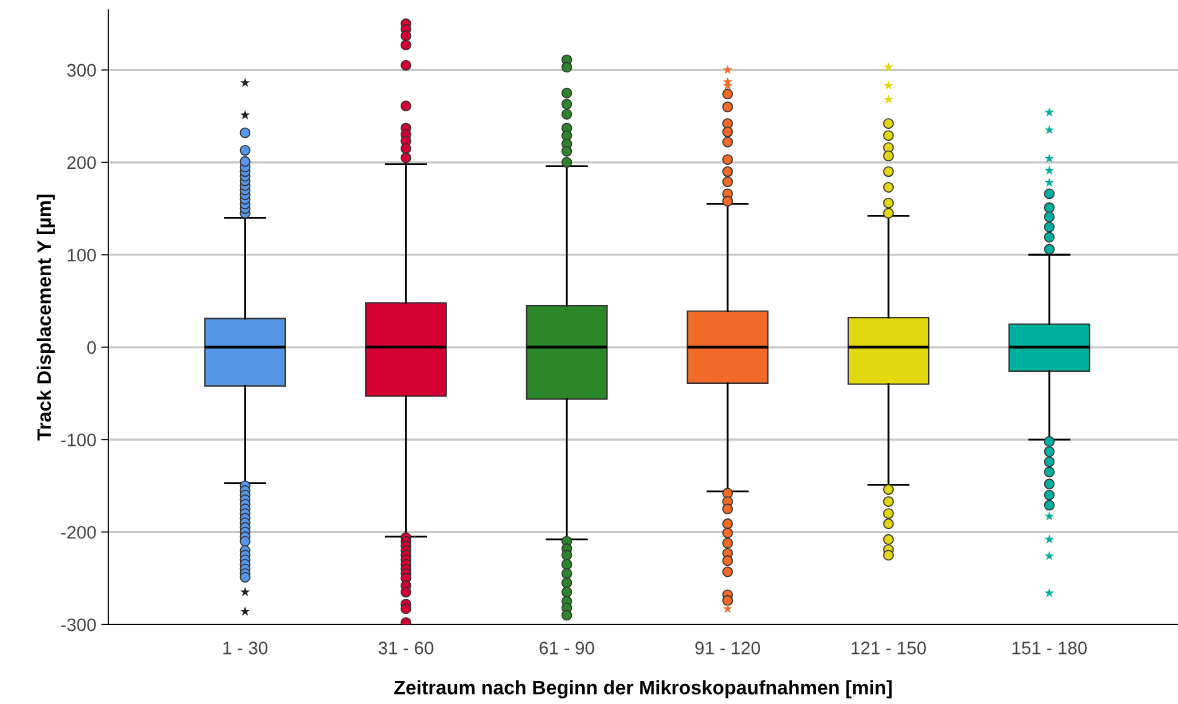 This screenshot has width=1178, height=704. I want to click on x-tick-label: 91 - 120, so click(728, 648).